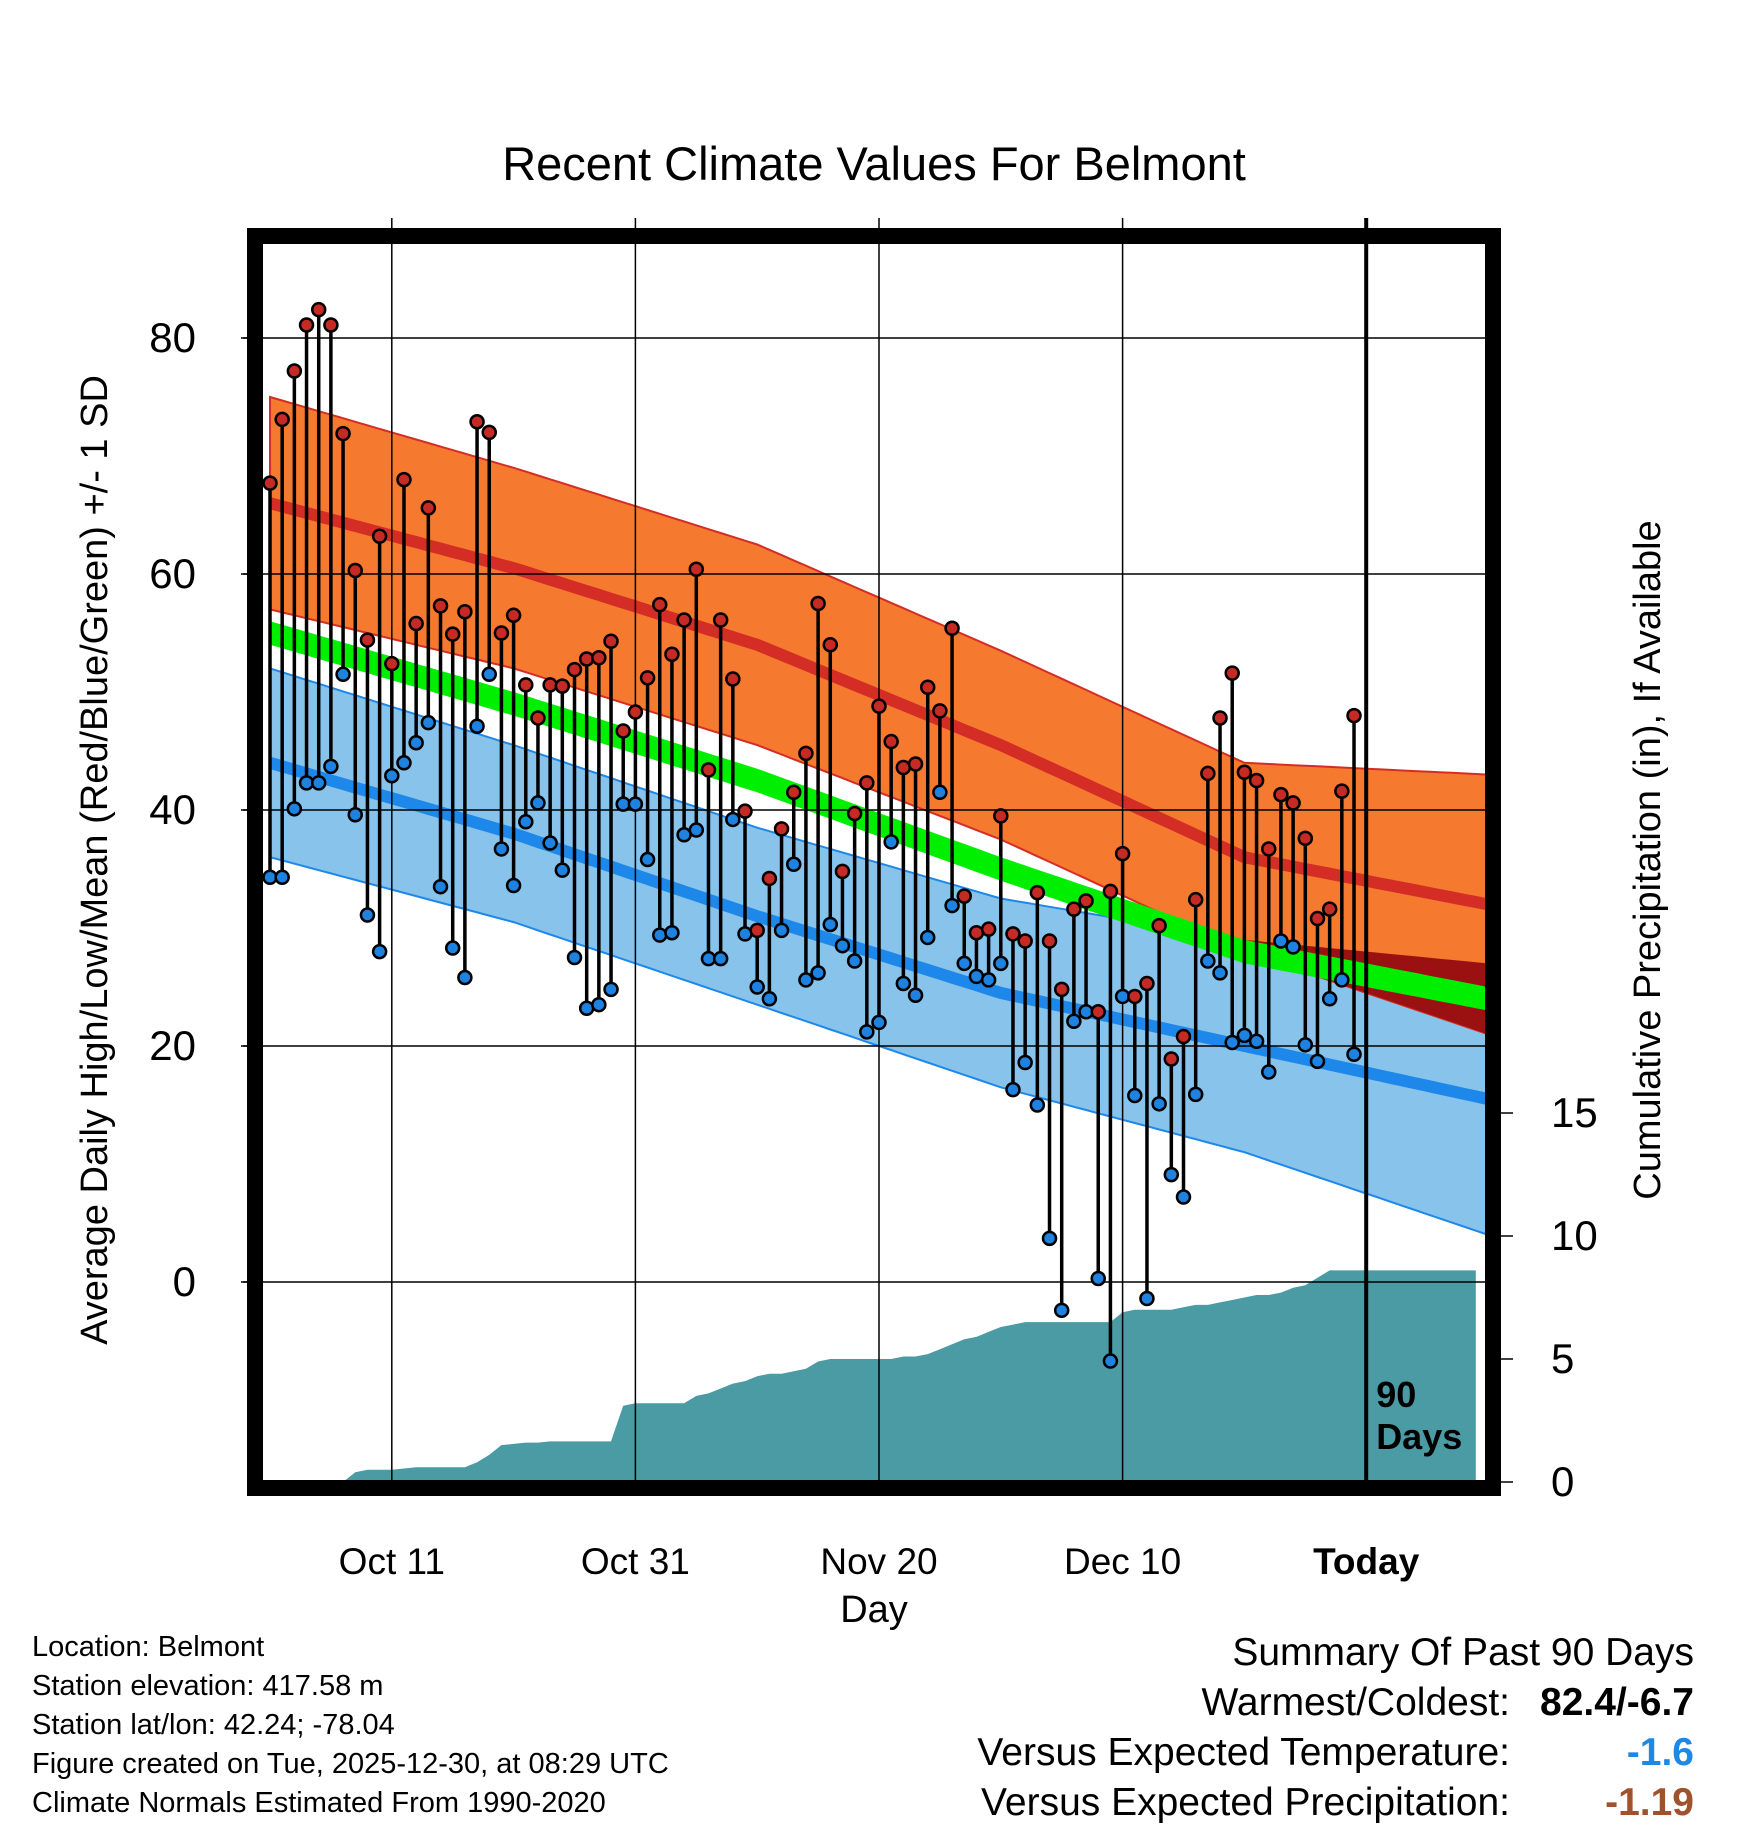  What do you see at coordinates (878, 1561) in the screenshot?
I see `x-tick-label: Nov 20` at bounding box center [878, 1561].